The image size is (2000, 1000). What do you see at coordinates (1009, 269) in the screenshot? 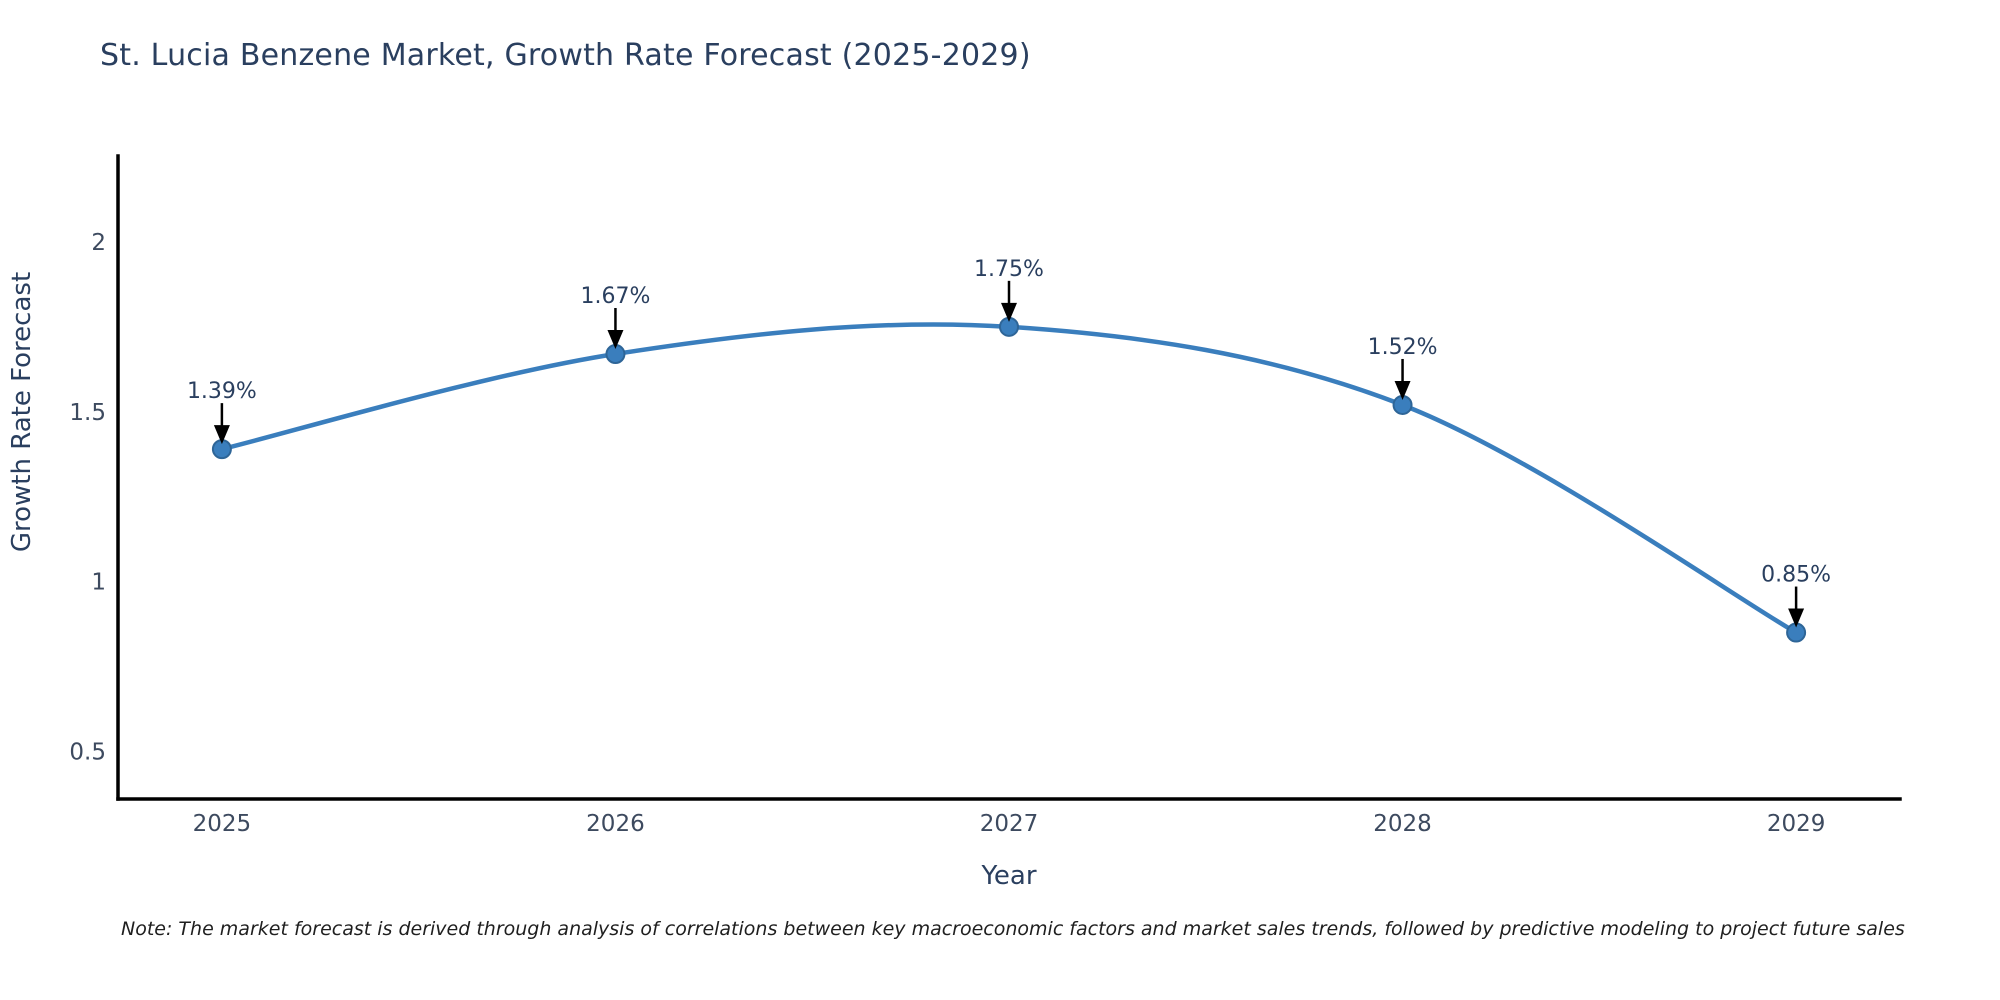
I see `data-point-label: 1.75%` at bounding box center [1009, 269].